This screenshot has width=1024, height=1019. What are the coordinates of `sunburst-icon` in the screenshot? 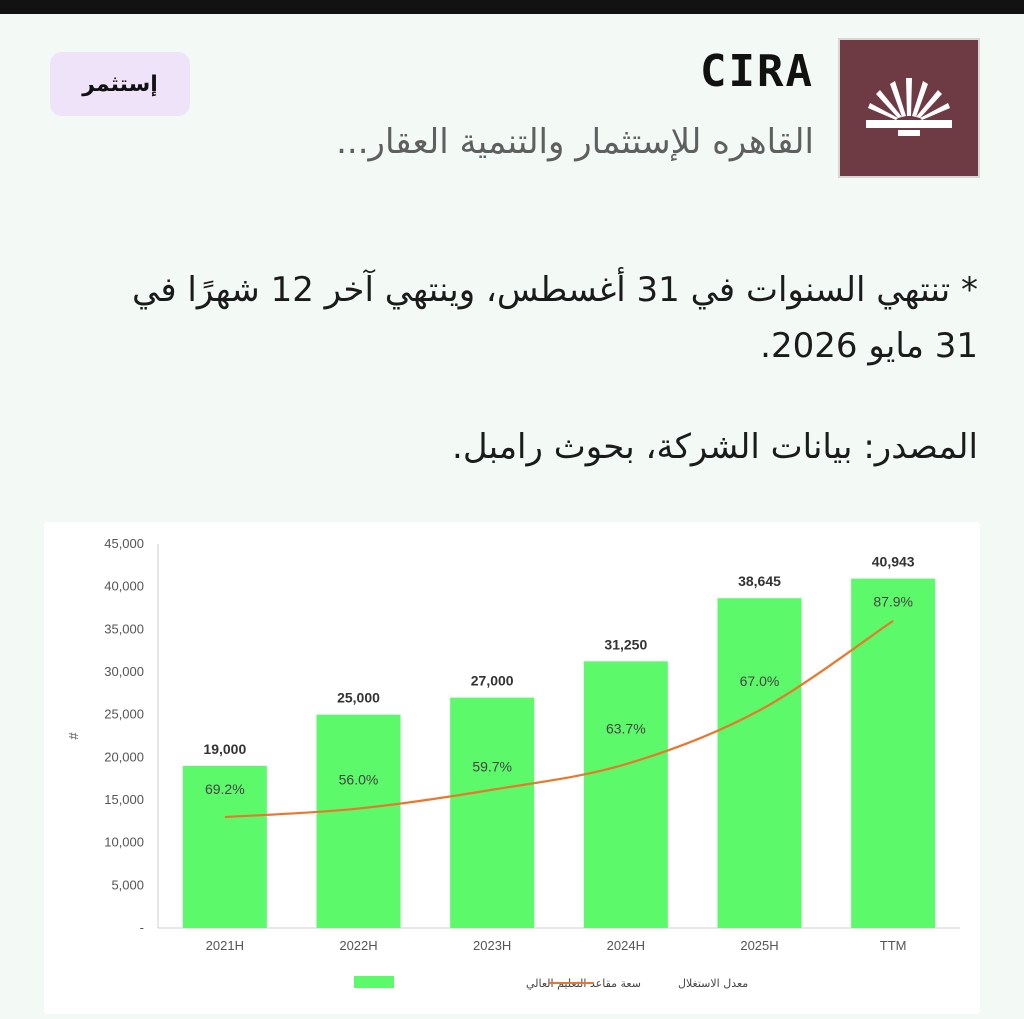 It's located at (909, 107).